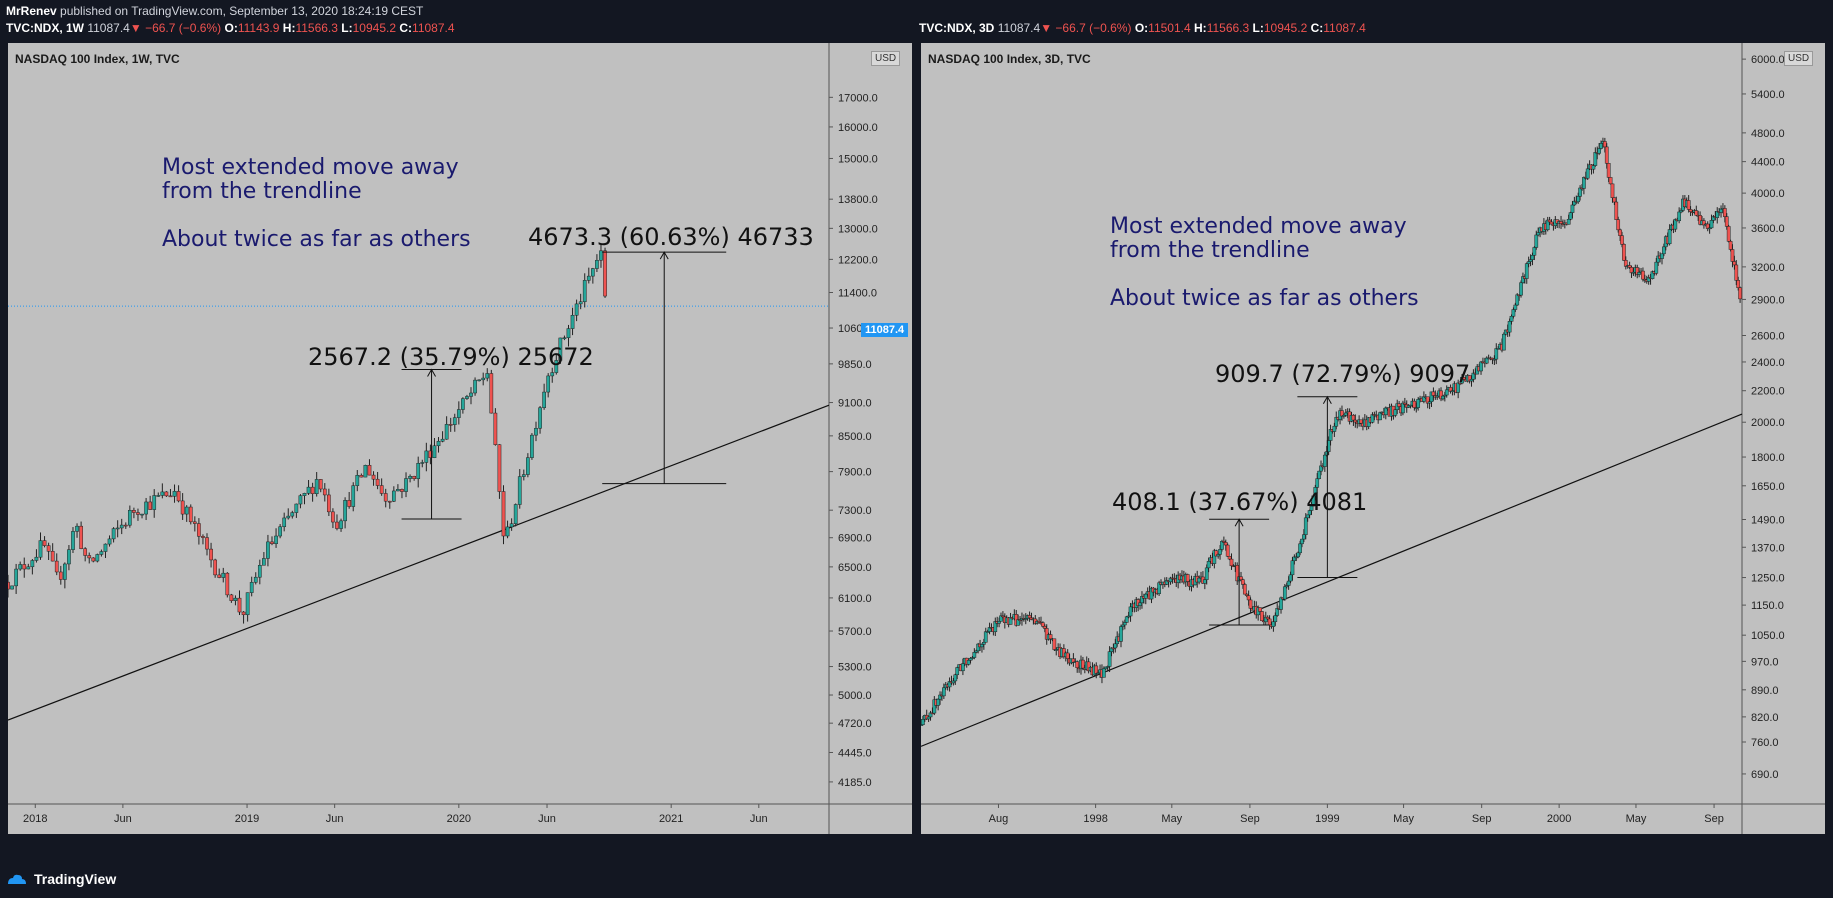 This screenshot has height=898, width=1833. What do you see at coordinates (1343, 374) in the screenshot?
I see `measure-label: 909.7 (72.79%) 9097` at bounding box center [1343, 374].